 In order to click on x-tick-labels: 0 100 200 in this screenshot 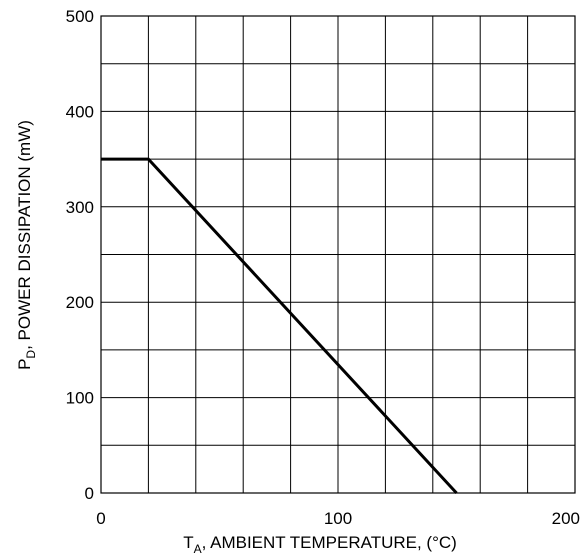, I will do `click(338, 518)`.